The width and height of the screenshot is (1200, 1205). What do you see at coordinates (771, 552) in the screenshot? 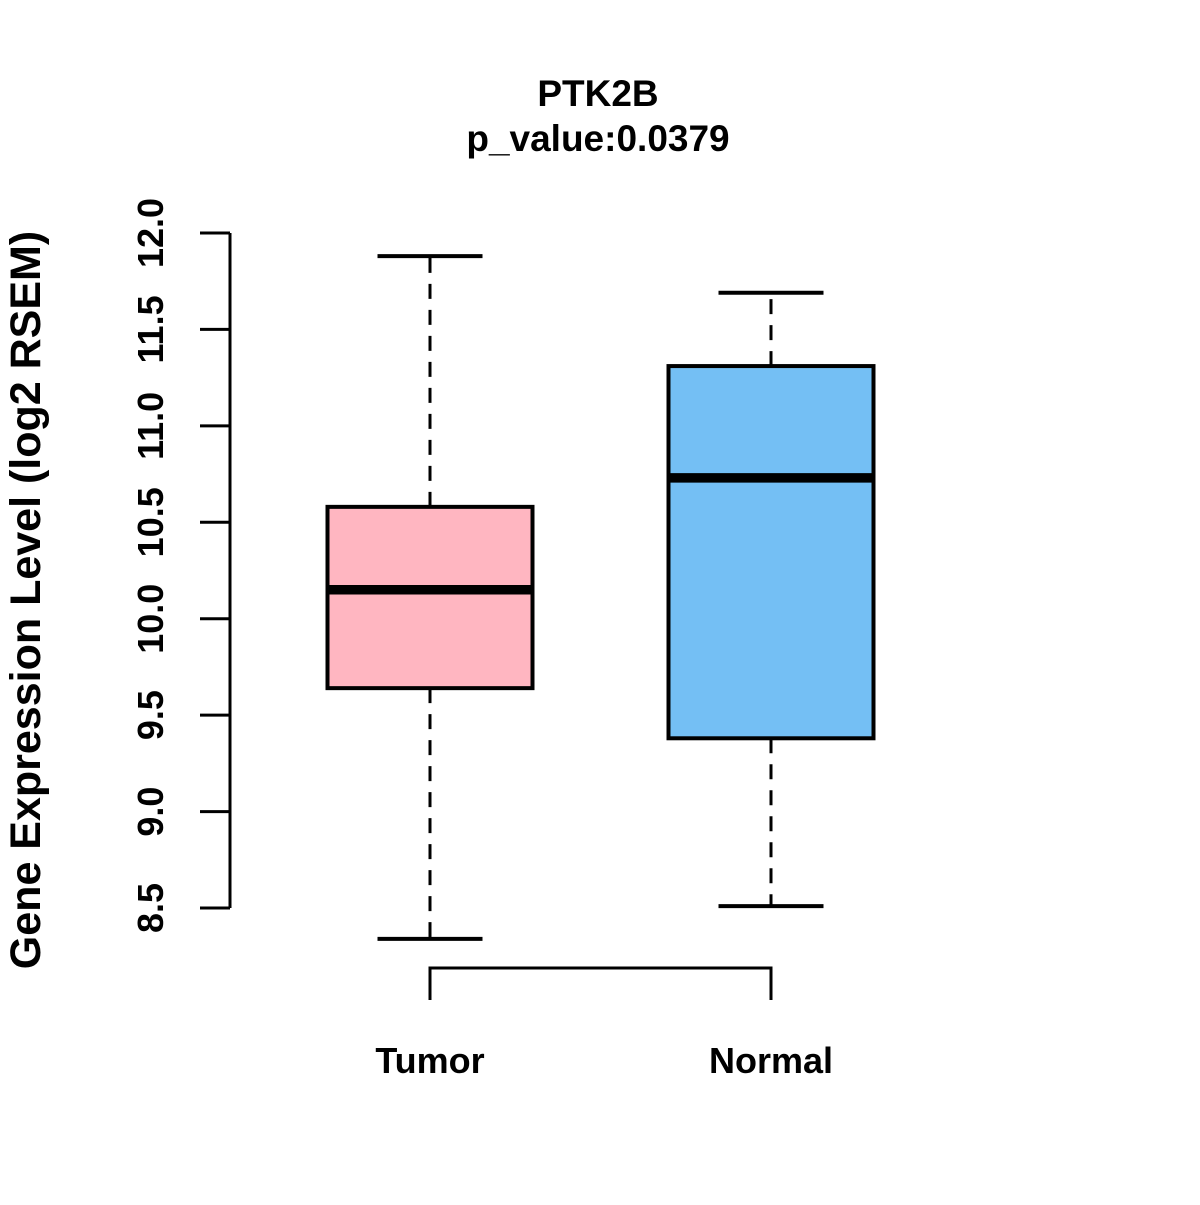
I see `box-normal` at bounding box center [771, 552].